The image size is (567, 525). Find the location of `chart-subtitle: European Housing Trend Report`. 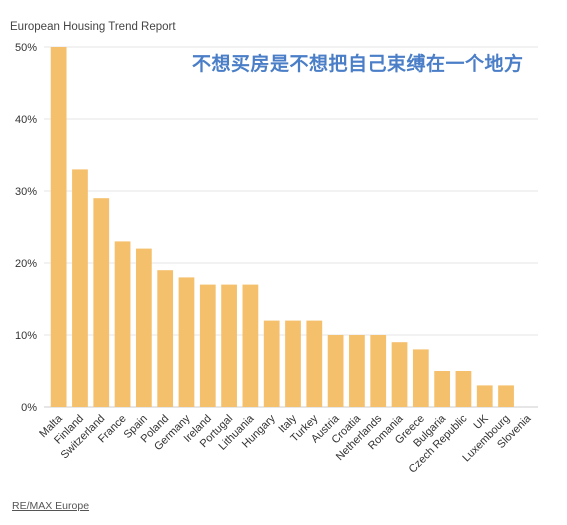

chart-subtitle: European Housing Trend Report is located at coordinates (93, 27).